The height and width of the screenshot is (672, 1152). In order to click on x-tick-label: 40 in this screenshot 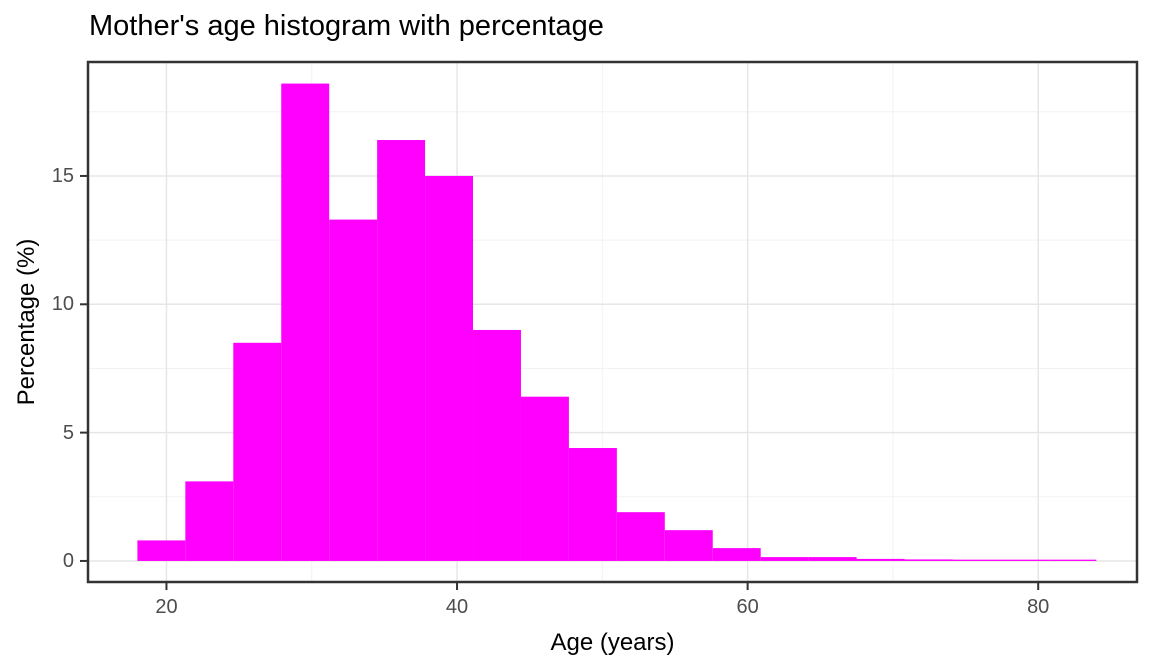, I will do `click(457, 607)`.